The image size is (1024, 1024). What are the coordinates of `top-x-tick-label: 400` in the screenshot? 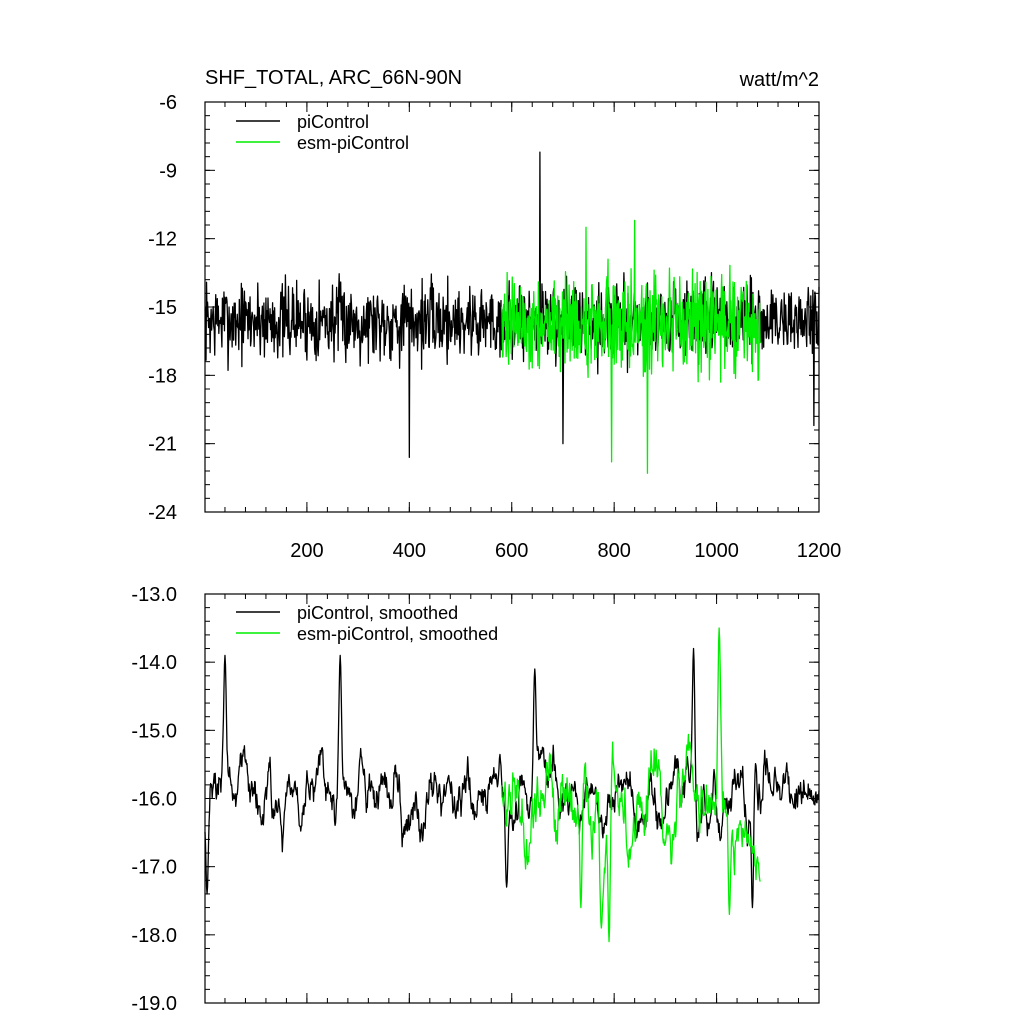 It's located at (409, 551).